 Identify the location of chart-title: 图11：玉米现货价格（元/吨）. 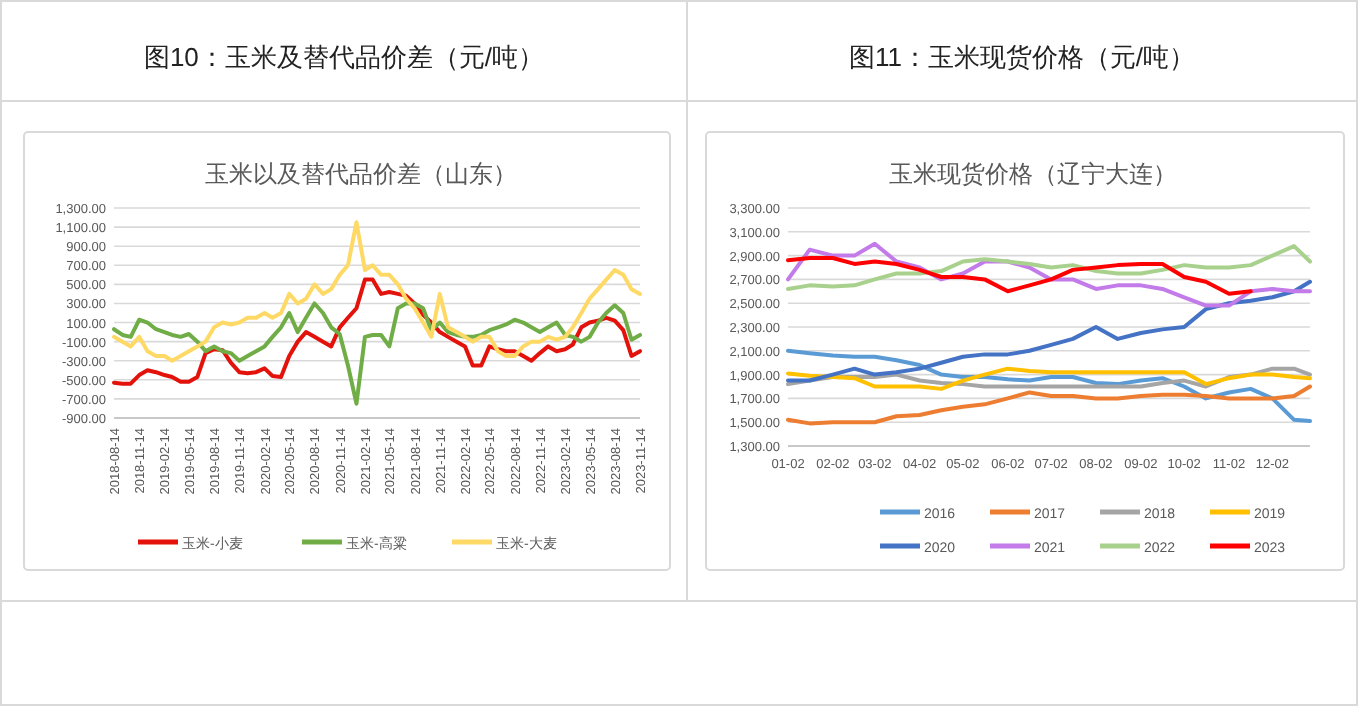
(1022, 57).